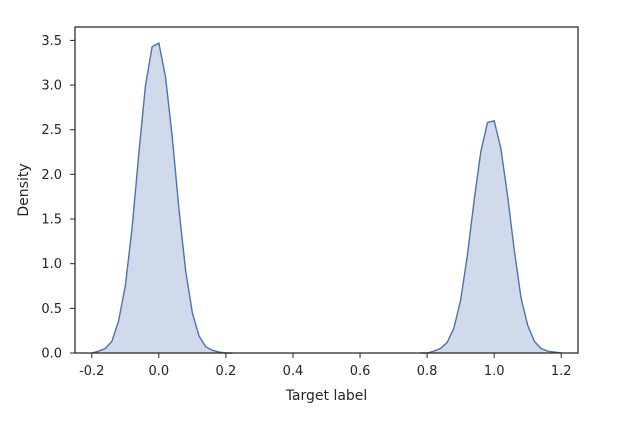 Image resolution: width=629 pixels, height=432 pixels. What do you see at coordinates (158, 371) in the screenshot?
I see `x-tick-label: 0.0` at bounding box center [158, 371].